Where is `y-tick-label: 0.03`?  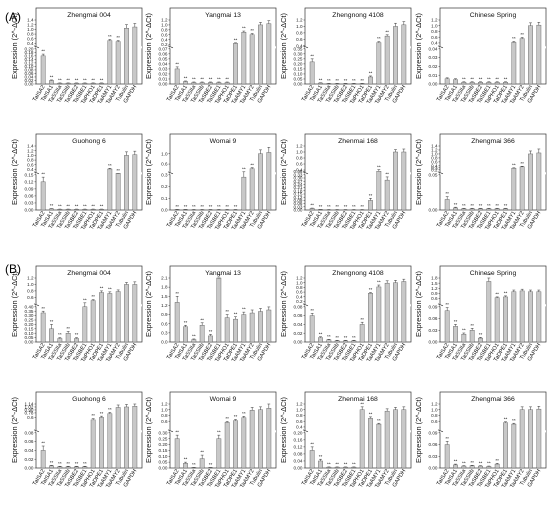
y-tick-label: 0.03 is located at coordinates (433, 456).